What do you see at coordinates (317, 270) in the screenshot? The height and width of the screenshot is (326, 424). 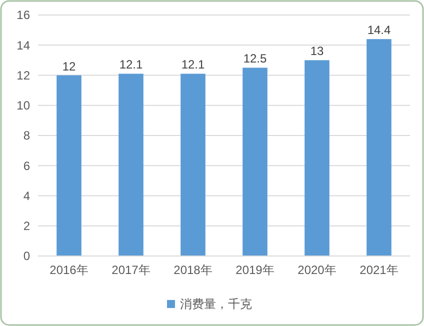 I see `x-tick-label: 2020年` at bounding box center [317, 270].